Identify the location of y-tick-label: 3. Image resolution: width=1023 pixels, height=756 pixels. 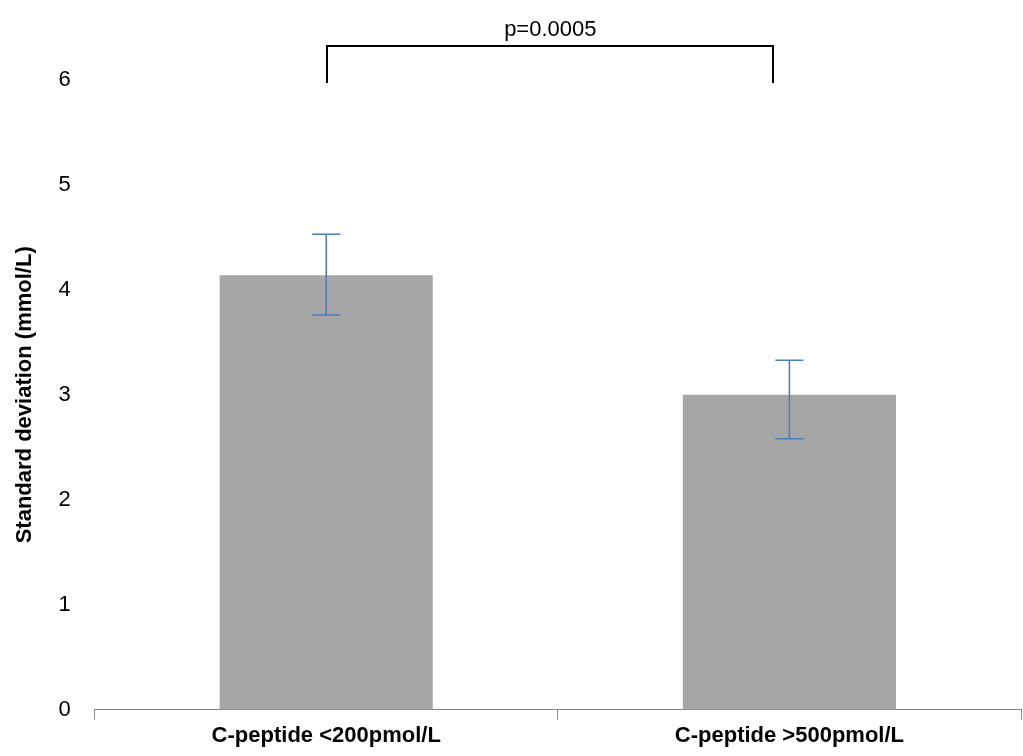
(64, 393).